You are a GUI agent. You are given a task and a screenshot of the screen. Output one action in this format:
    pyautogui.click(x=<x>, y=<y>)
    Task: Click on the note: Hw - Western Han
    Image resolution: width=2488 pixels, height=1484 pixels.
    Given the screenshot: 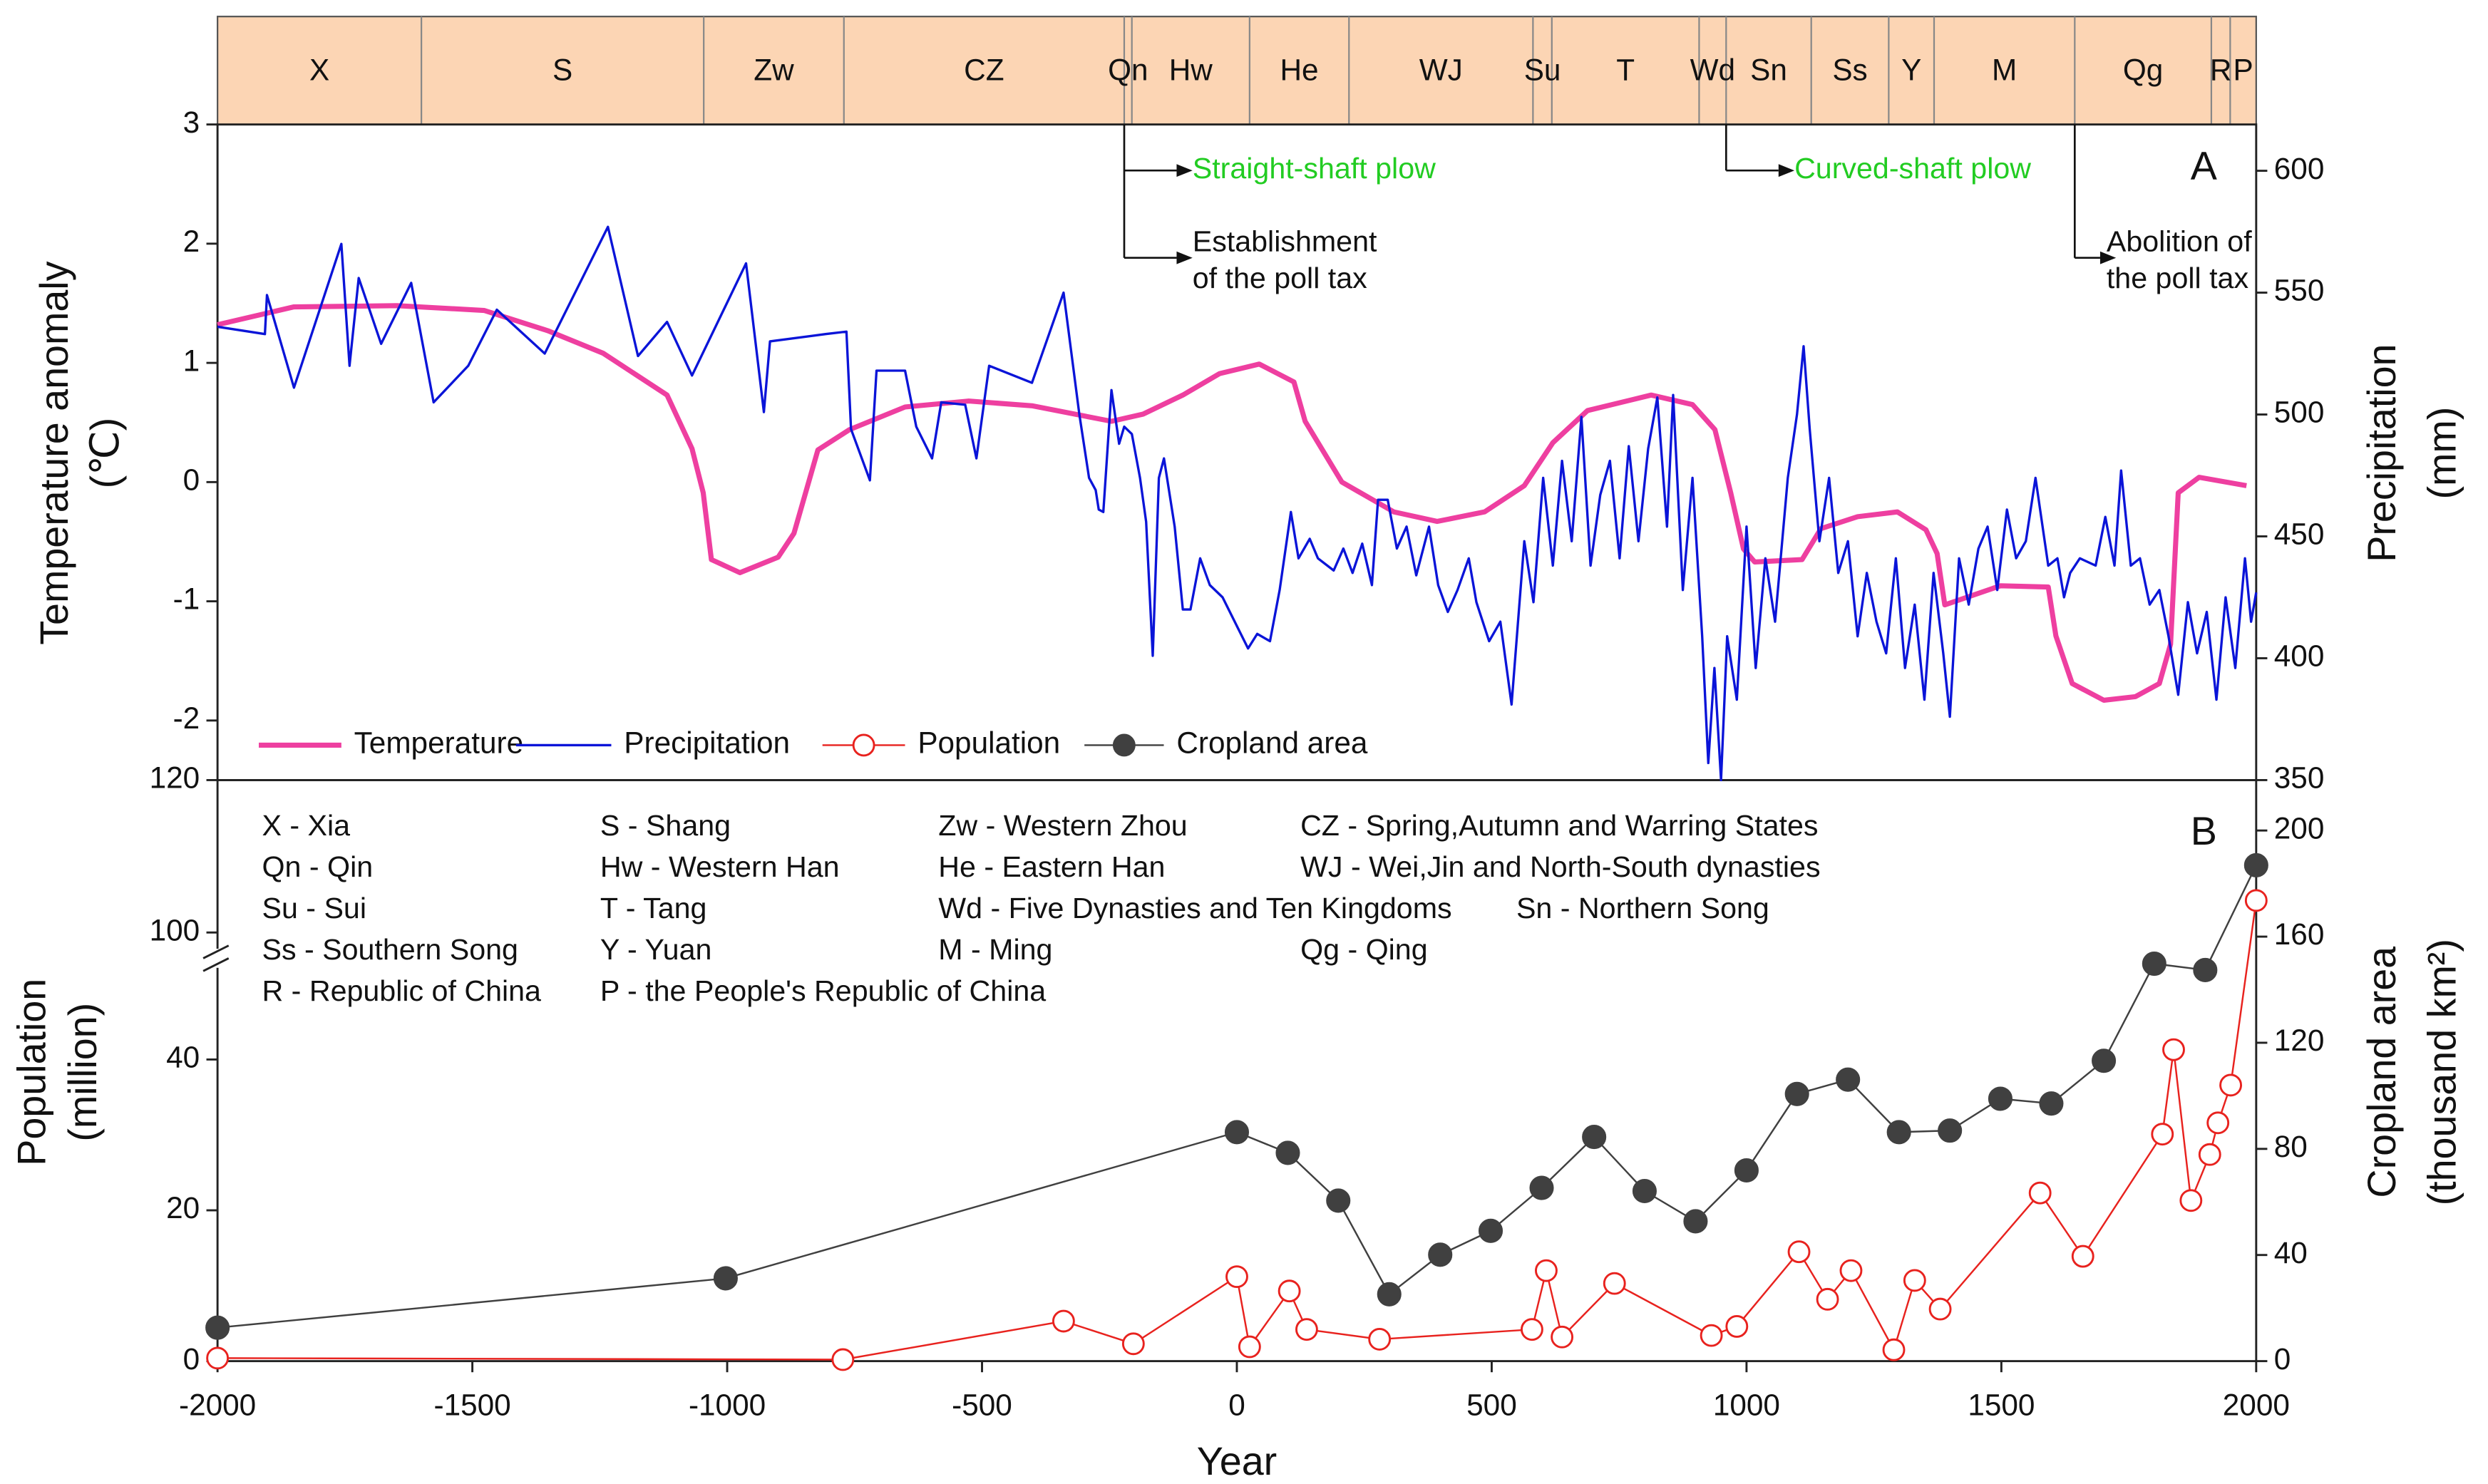 What is the action you would take?
    pyautogui.click(x=720, y=866)
    